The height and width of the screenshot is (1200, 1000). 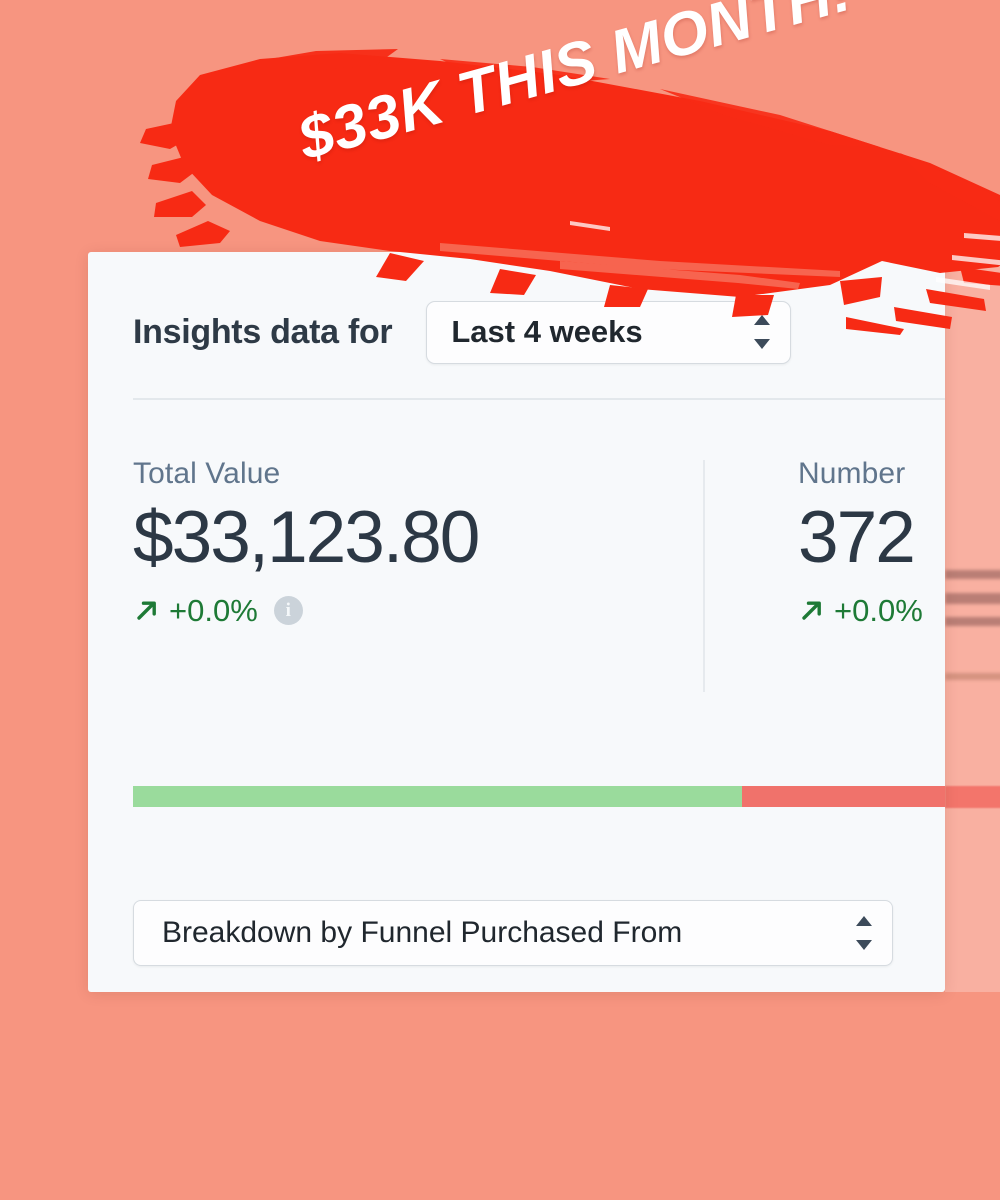 I want to click on progress-bar-fill, so click(x=437, y=796).